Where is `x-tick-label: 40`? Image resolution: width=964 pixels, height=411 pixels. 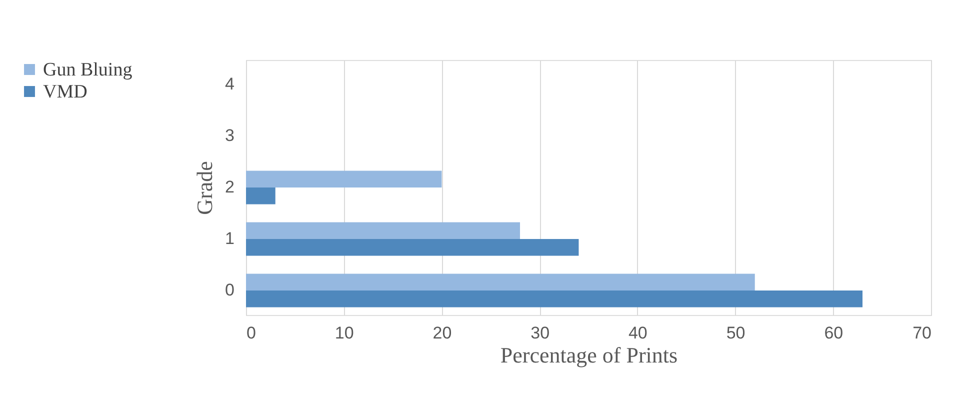 x-tick-label: 40 is located at coordinates (638, 333).